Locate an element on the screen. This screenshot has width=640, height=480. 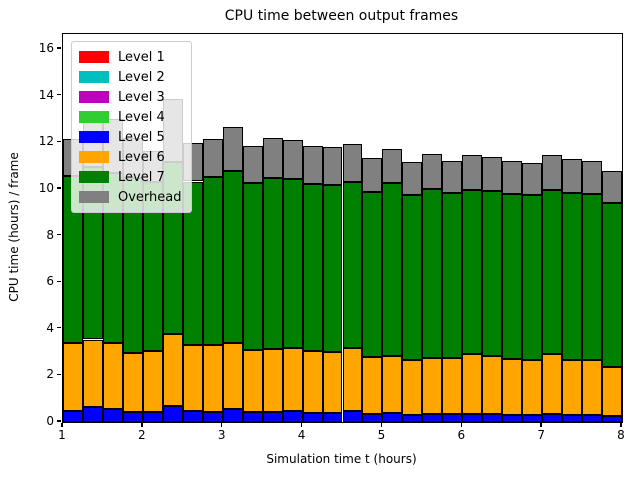
y-axis-label: CPU time (hours) / frame is located at coordinates (14, 227).